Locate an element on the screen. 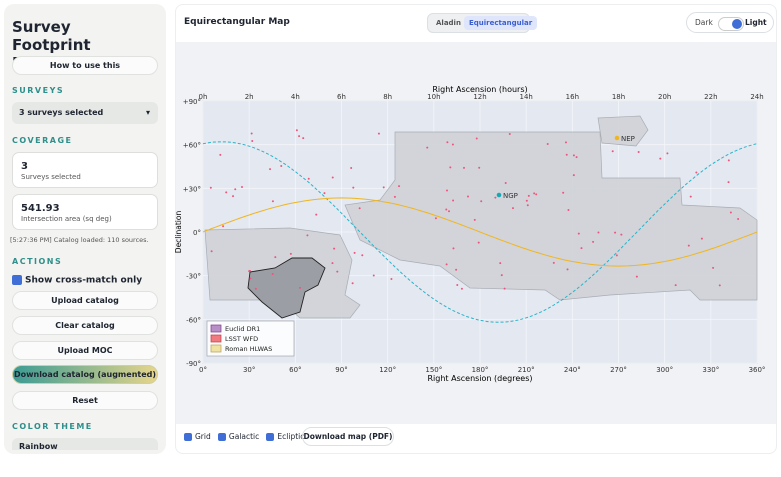 The image size is (781, 477). footprint is located at coordinates (286, 288).